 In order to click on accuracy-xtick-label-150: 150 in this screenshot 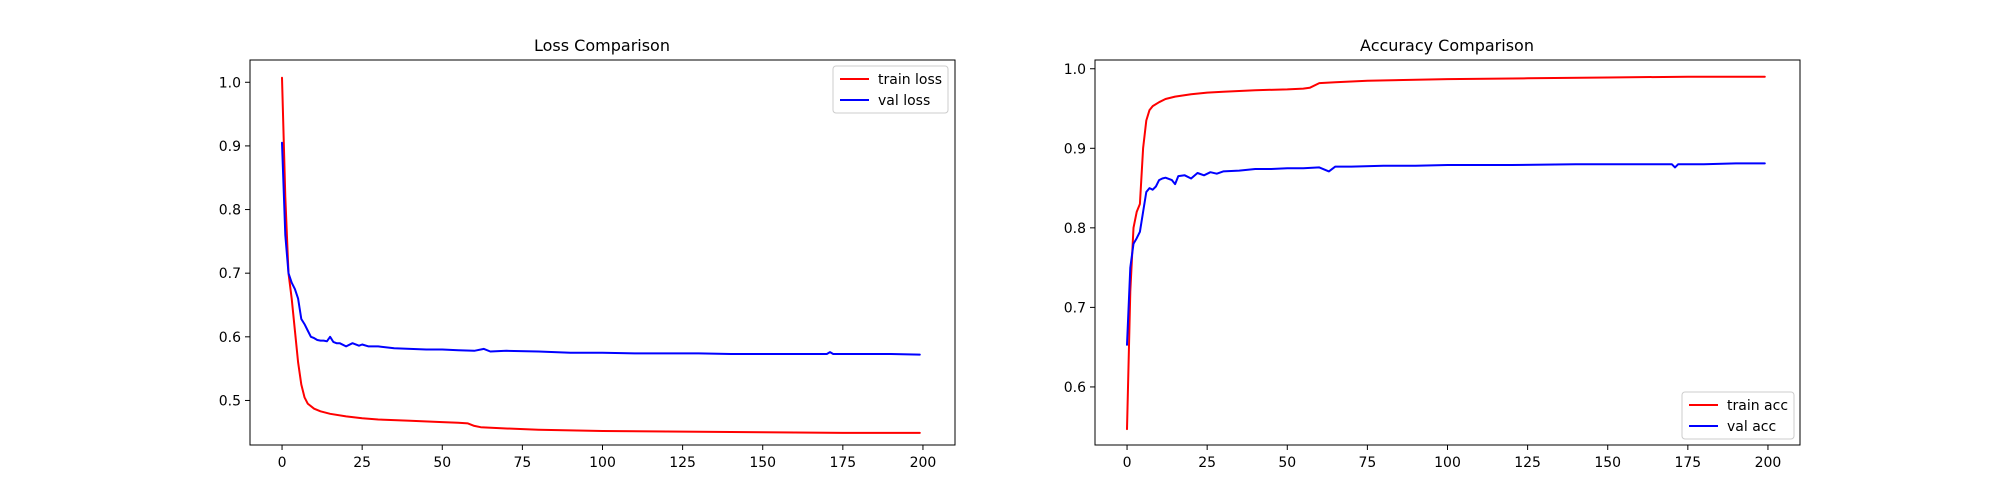, I will do `click(1607, 463)`.